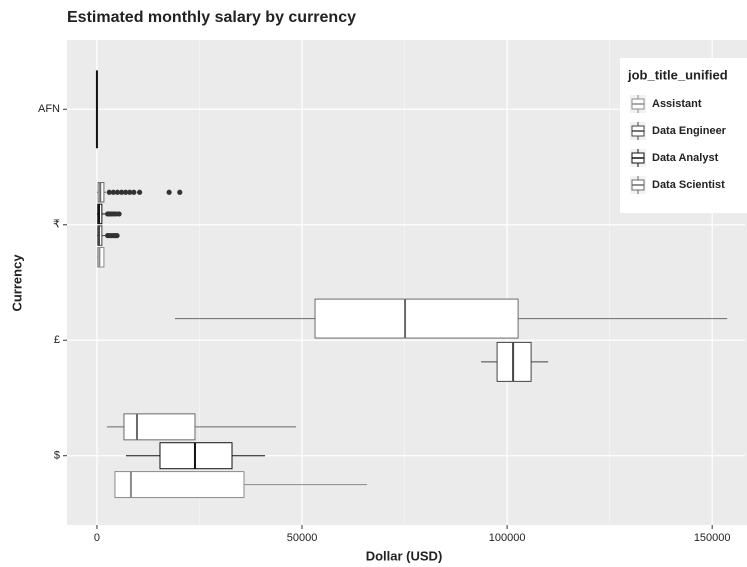 The height and width of the screenshot is (567, 747). I want to click on legend-label: Assistant, so click(677, 104).